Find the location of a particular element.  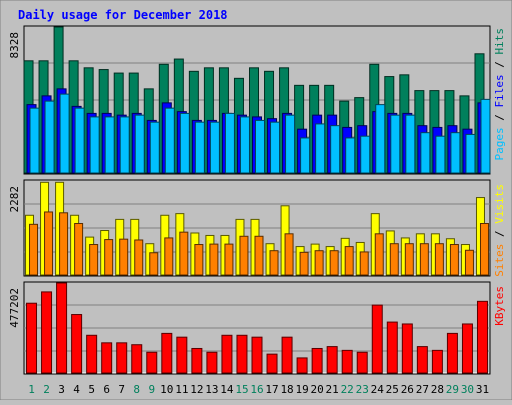

x-tick-label-day-10: 10 is located at coordinates (166, 389).